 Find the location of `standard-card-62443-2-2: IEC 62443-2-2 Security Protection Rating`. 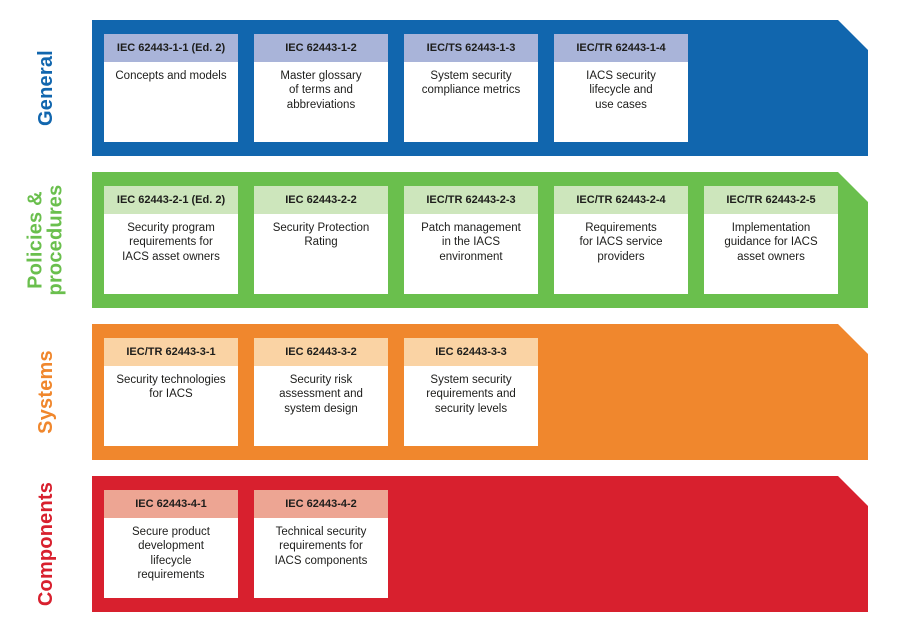

standard-card-62443-2-2: IEC 62443-2-2 Security Protection Rating is located at coordinates (321, 240).